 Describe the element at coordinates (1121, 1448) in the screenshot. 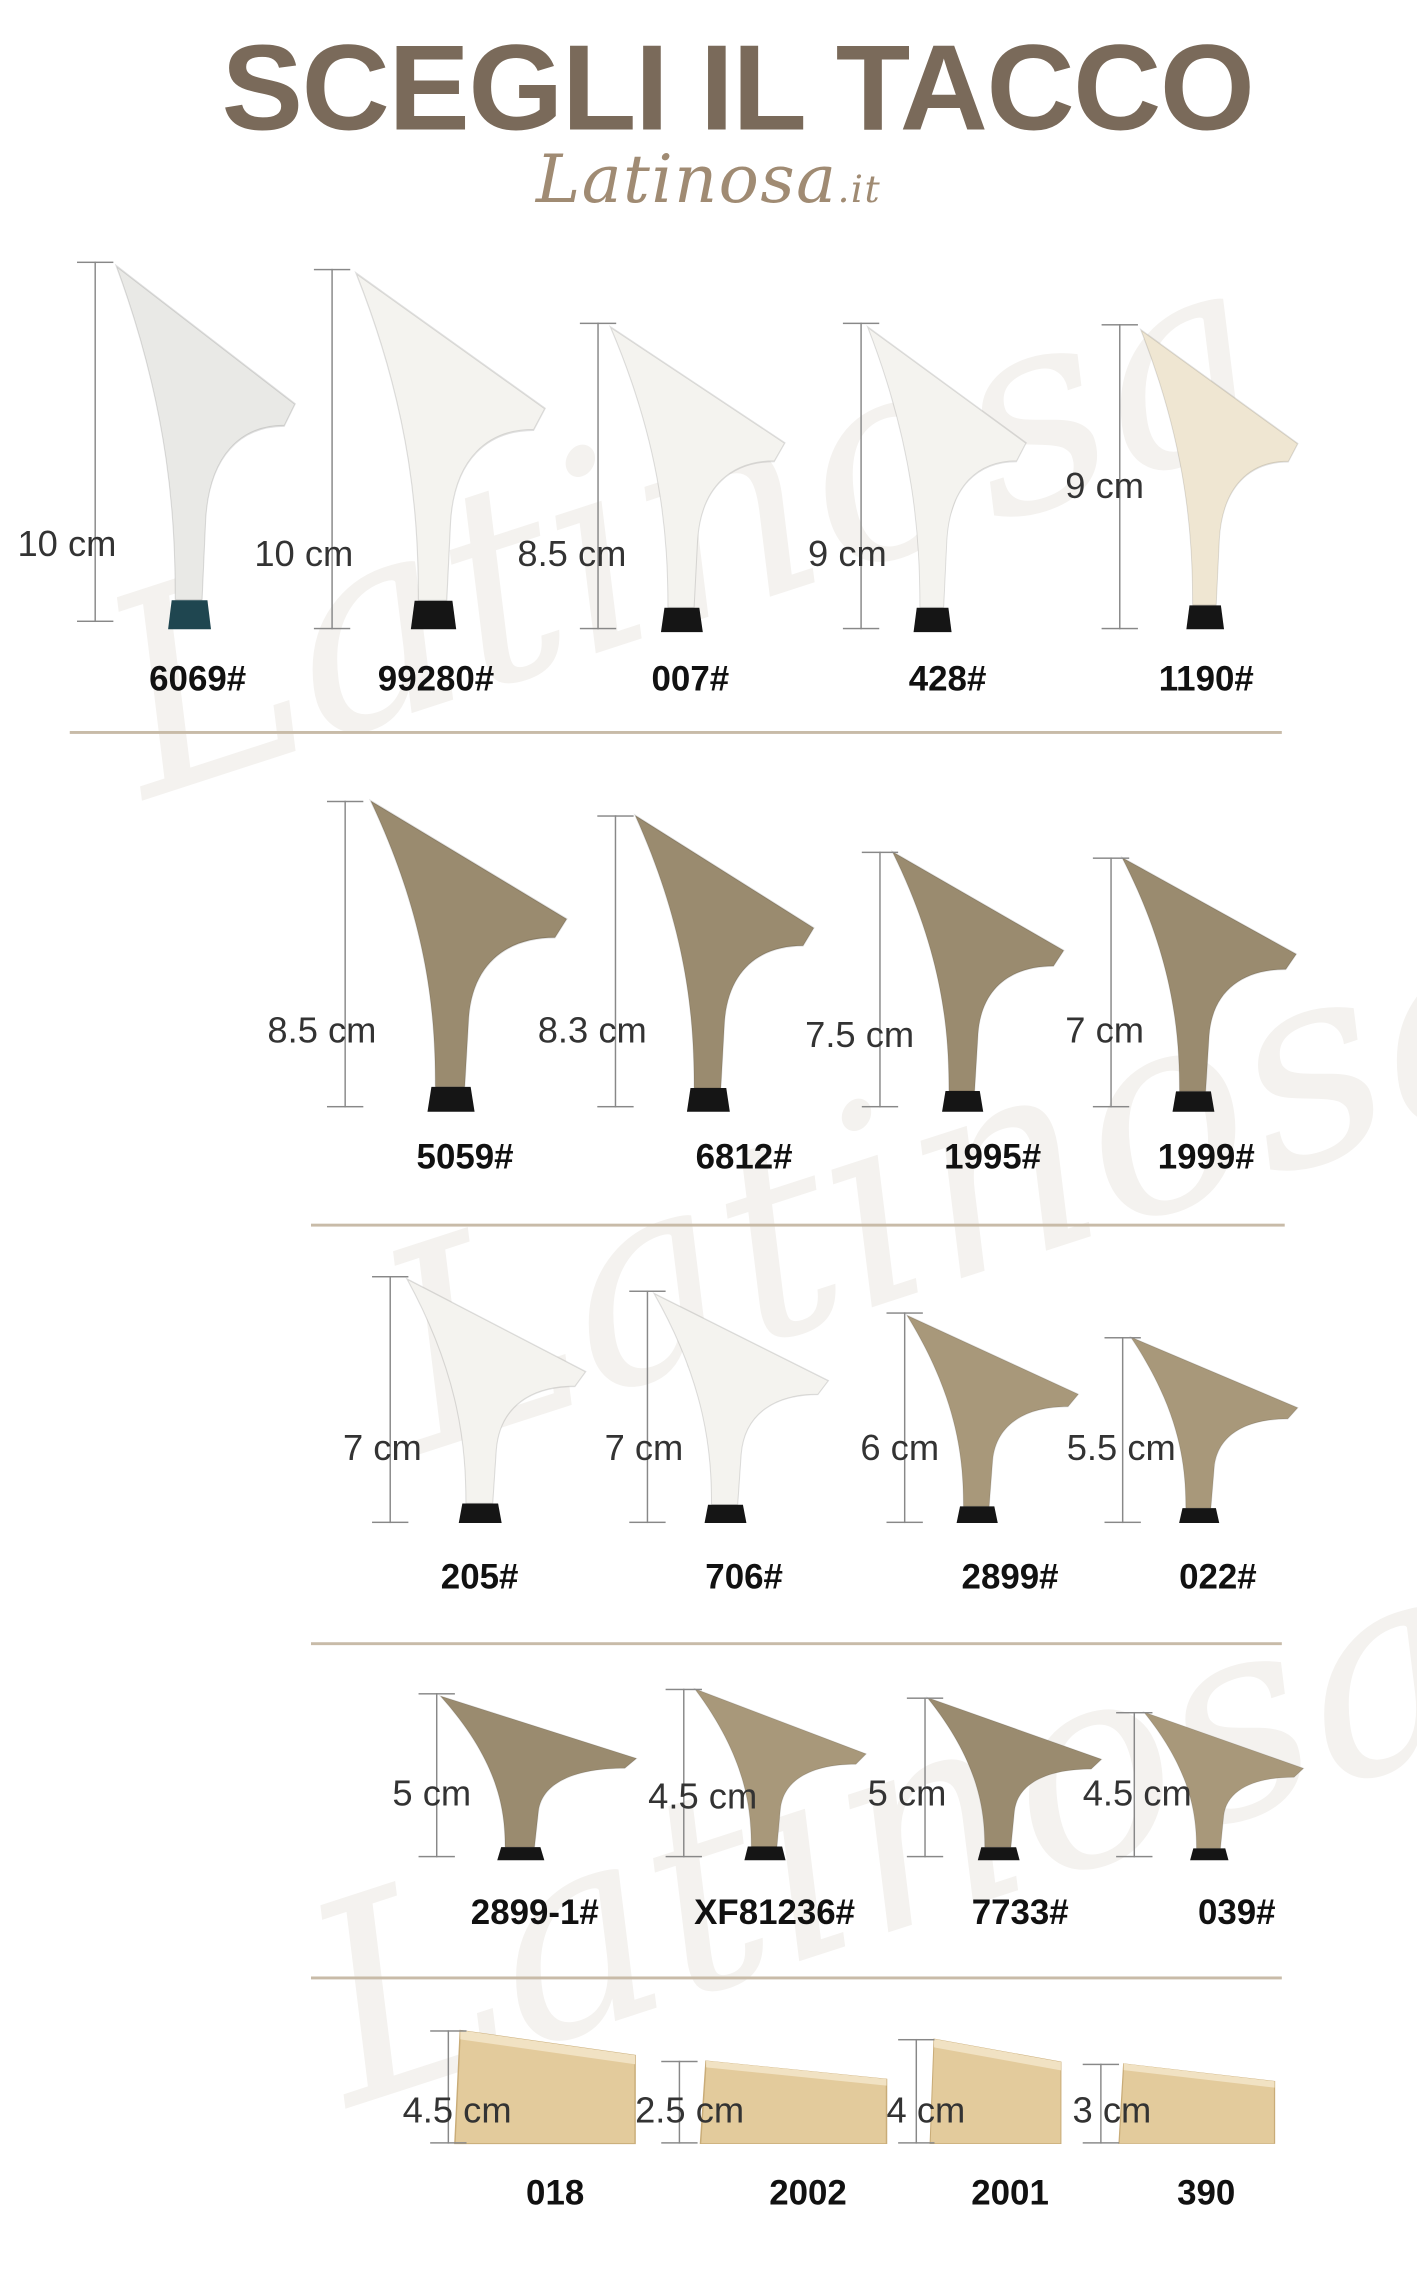

I see `height-label: 5.5 cm` at that location.